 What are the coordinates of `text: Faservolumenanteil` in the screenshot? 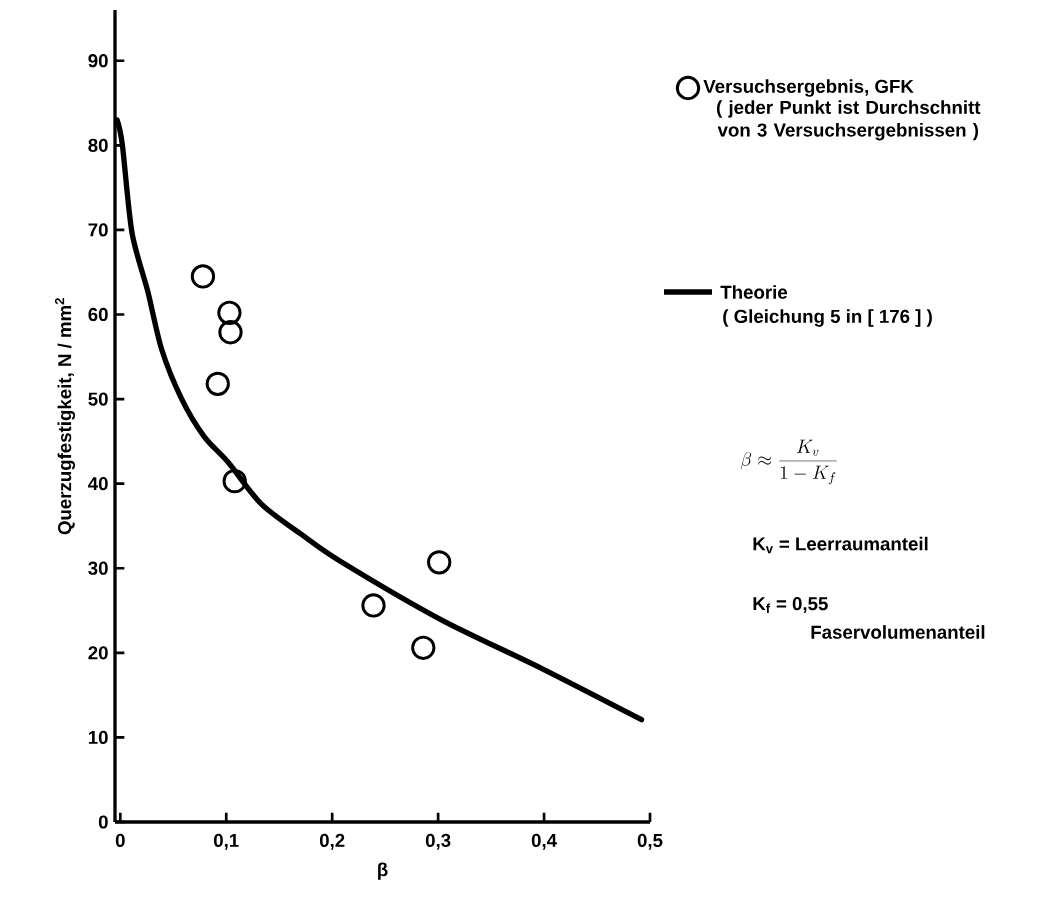 It's located at (898, 632).